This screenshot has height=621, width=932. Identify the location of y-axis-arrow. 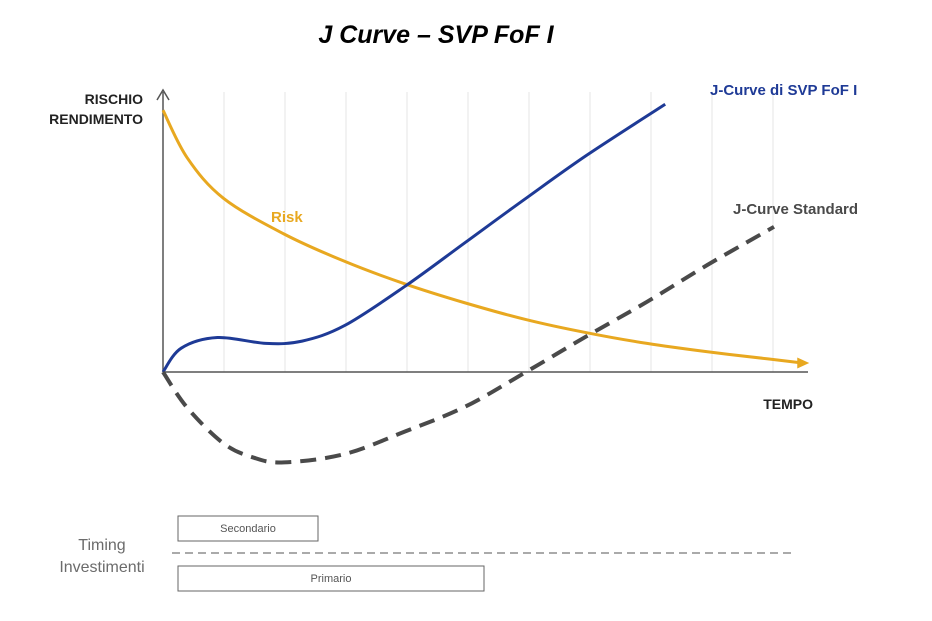
(163, 94).